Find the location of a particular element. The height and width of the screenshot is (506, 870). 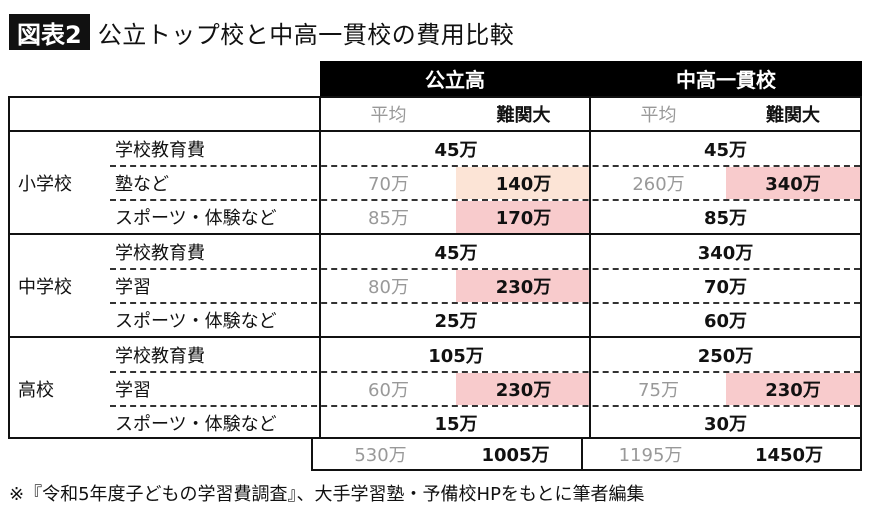

value-ikkan: 70万 is located at coordinates (725, 287).